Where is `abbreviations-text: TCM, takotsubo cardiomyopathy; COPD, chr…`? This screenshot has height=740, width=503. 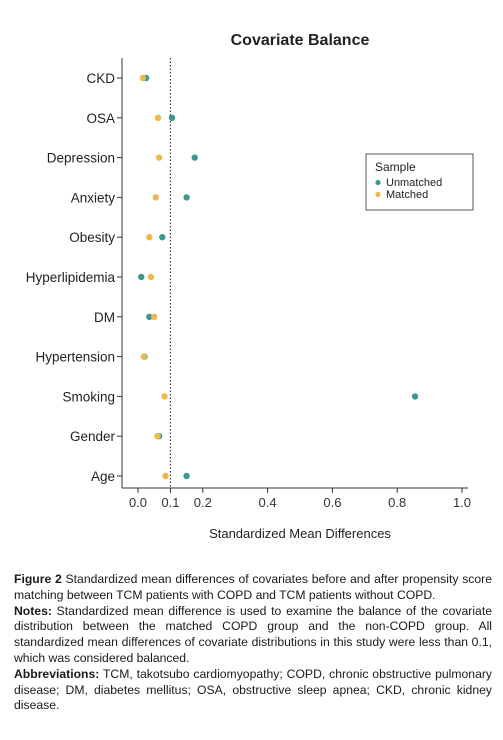
abbreviations-text: TCM, takotsubo cardiomyopathy; COPD, chr… is located at coordinates (253, 689).